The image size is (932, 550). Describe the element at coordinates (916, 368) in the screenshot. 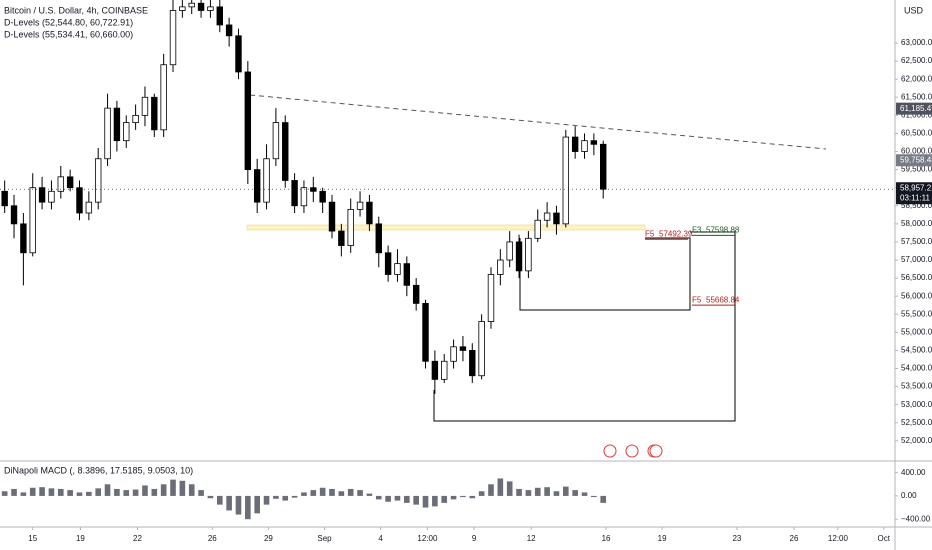

I see `y-tick-label: 54,000.00` at that location.